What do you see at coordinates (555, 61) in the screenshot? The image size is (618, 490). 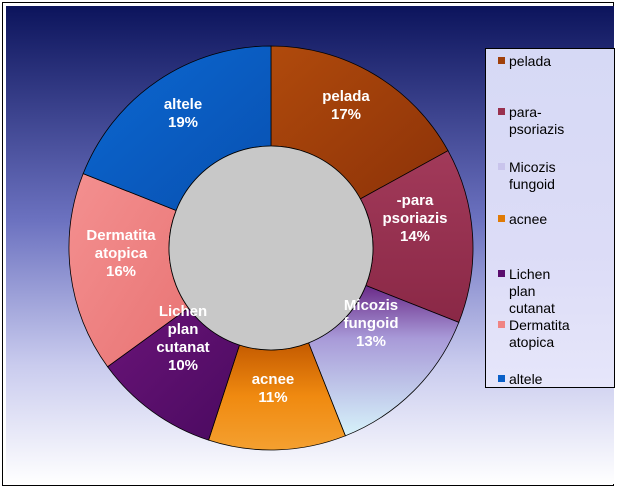 I see `legend-item: pelada` at bounding box center [555, 61].